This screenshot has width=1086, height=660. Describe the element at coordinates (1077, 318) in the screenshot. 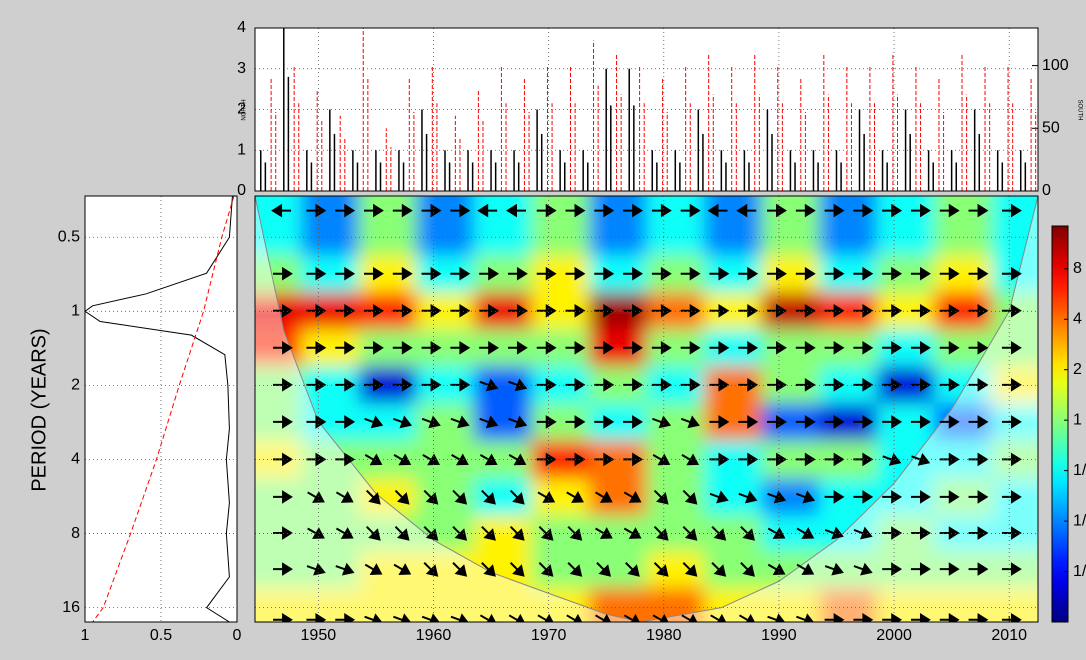

I see `colorbar-label: 4` at that location.